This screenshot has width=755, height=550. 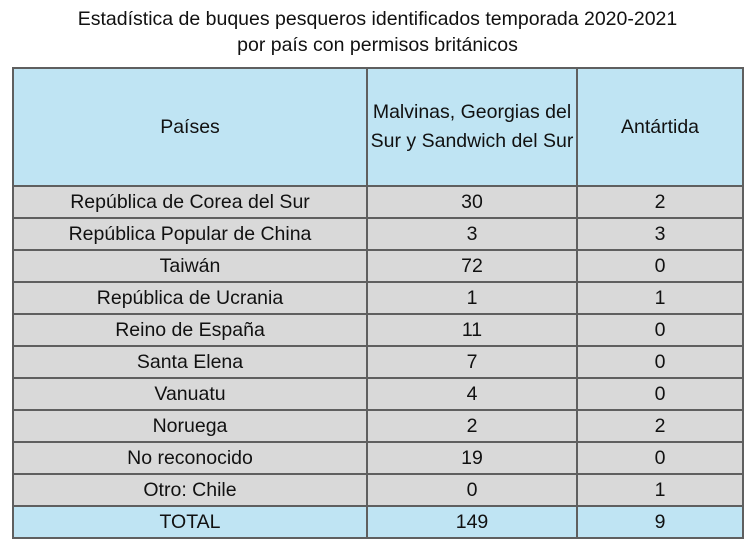 I want to click on table-row: República de Corea del Sur 30 2, so click(x=378, y=202).